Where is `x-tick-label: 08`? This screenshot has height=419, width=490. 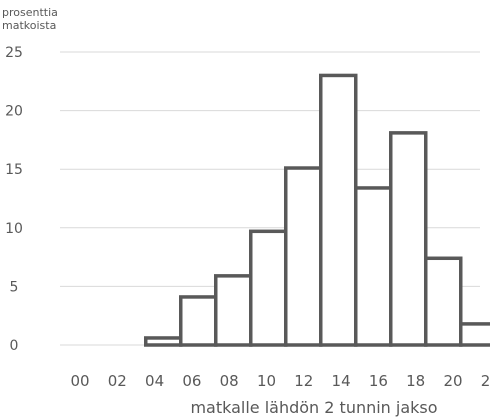 x-tick-label: 08 is located at coordinates (229, 381).